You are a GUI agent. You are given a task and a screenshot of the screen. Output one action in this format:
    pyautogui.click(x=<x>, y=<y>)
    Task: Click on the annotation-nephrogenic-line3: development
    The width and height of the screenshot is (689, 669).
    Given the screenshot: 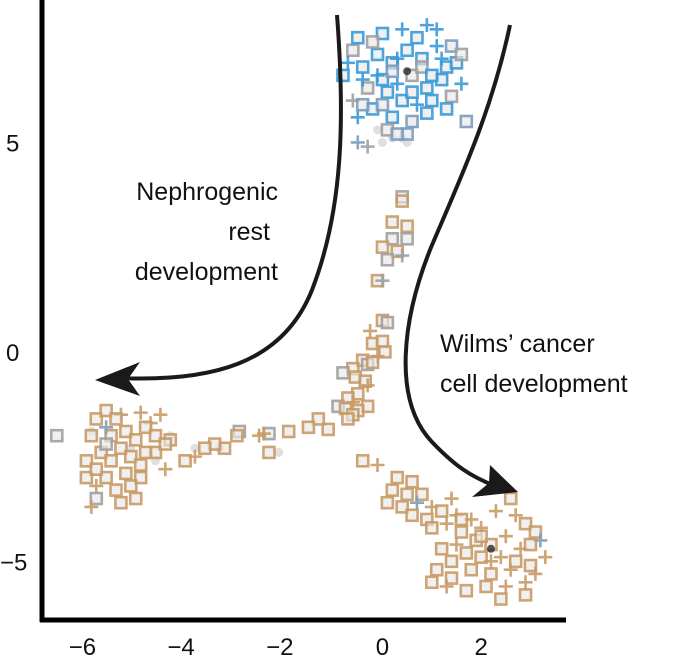 What is the action you would take?
    pyautogui.click(x=206, y=272)
    